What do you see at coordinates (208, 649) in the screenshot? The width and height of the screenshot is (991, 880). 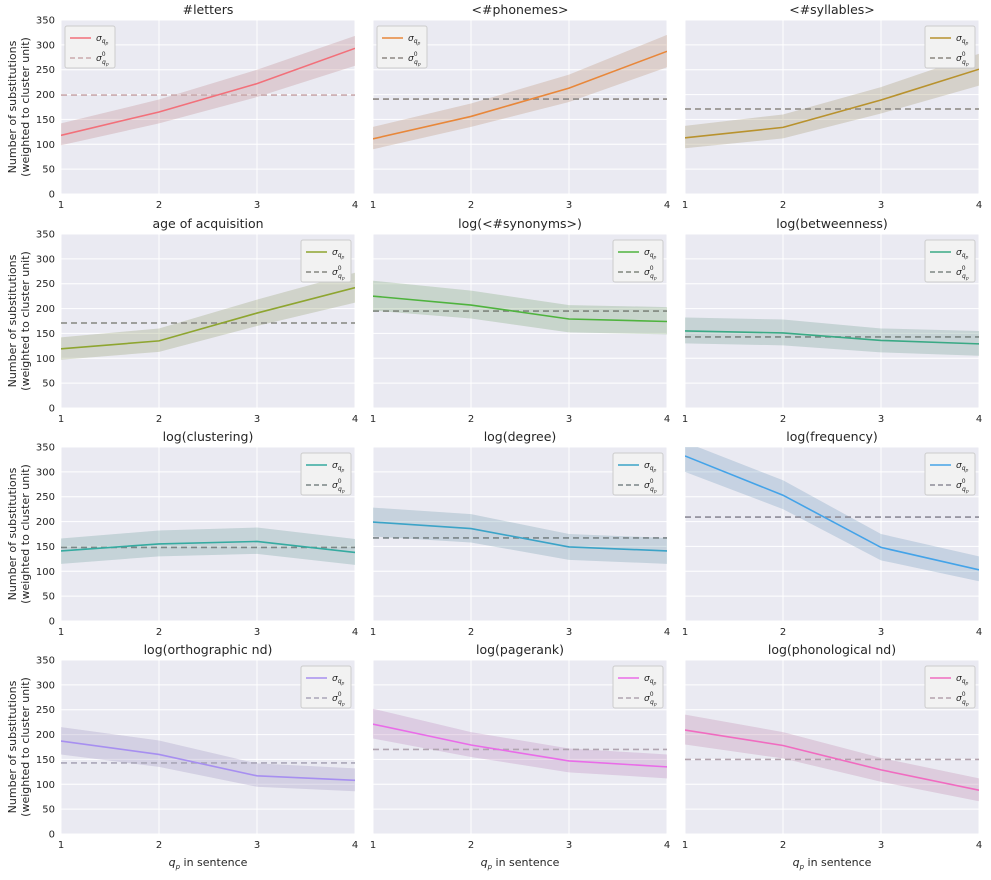 I see `panel-title: log(orthographic nd)` at bounding box center [208, 649].